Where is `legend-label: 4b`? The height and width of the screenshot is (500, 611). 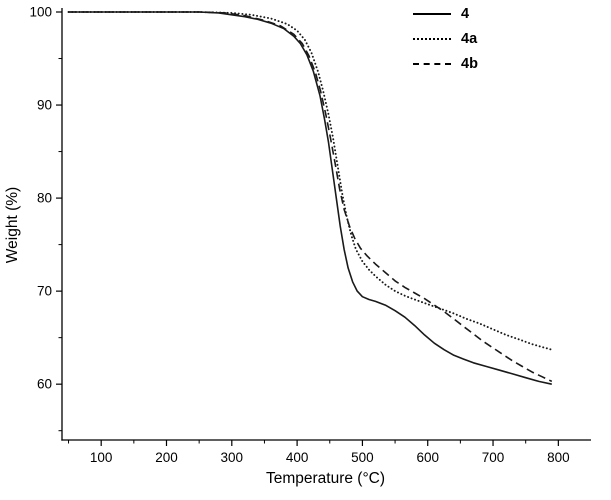 legend-label: 4b is located at coordinates (469, 63).